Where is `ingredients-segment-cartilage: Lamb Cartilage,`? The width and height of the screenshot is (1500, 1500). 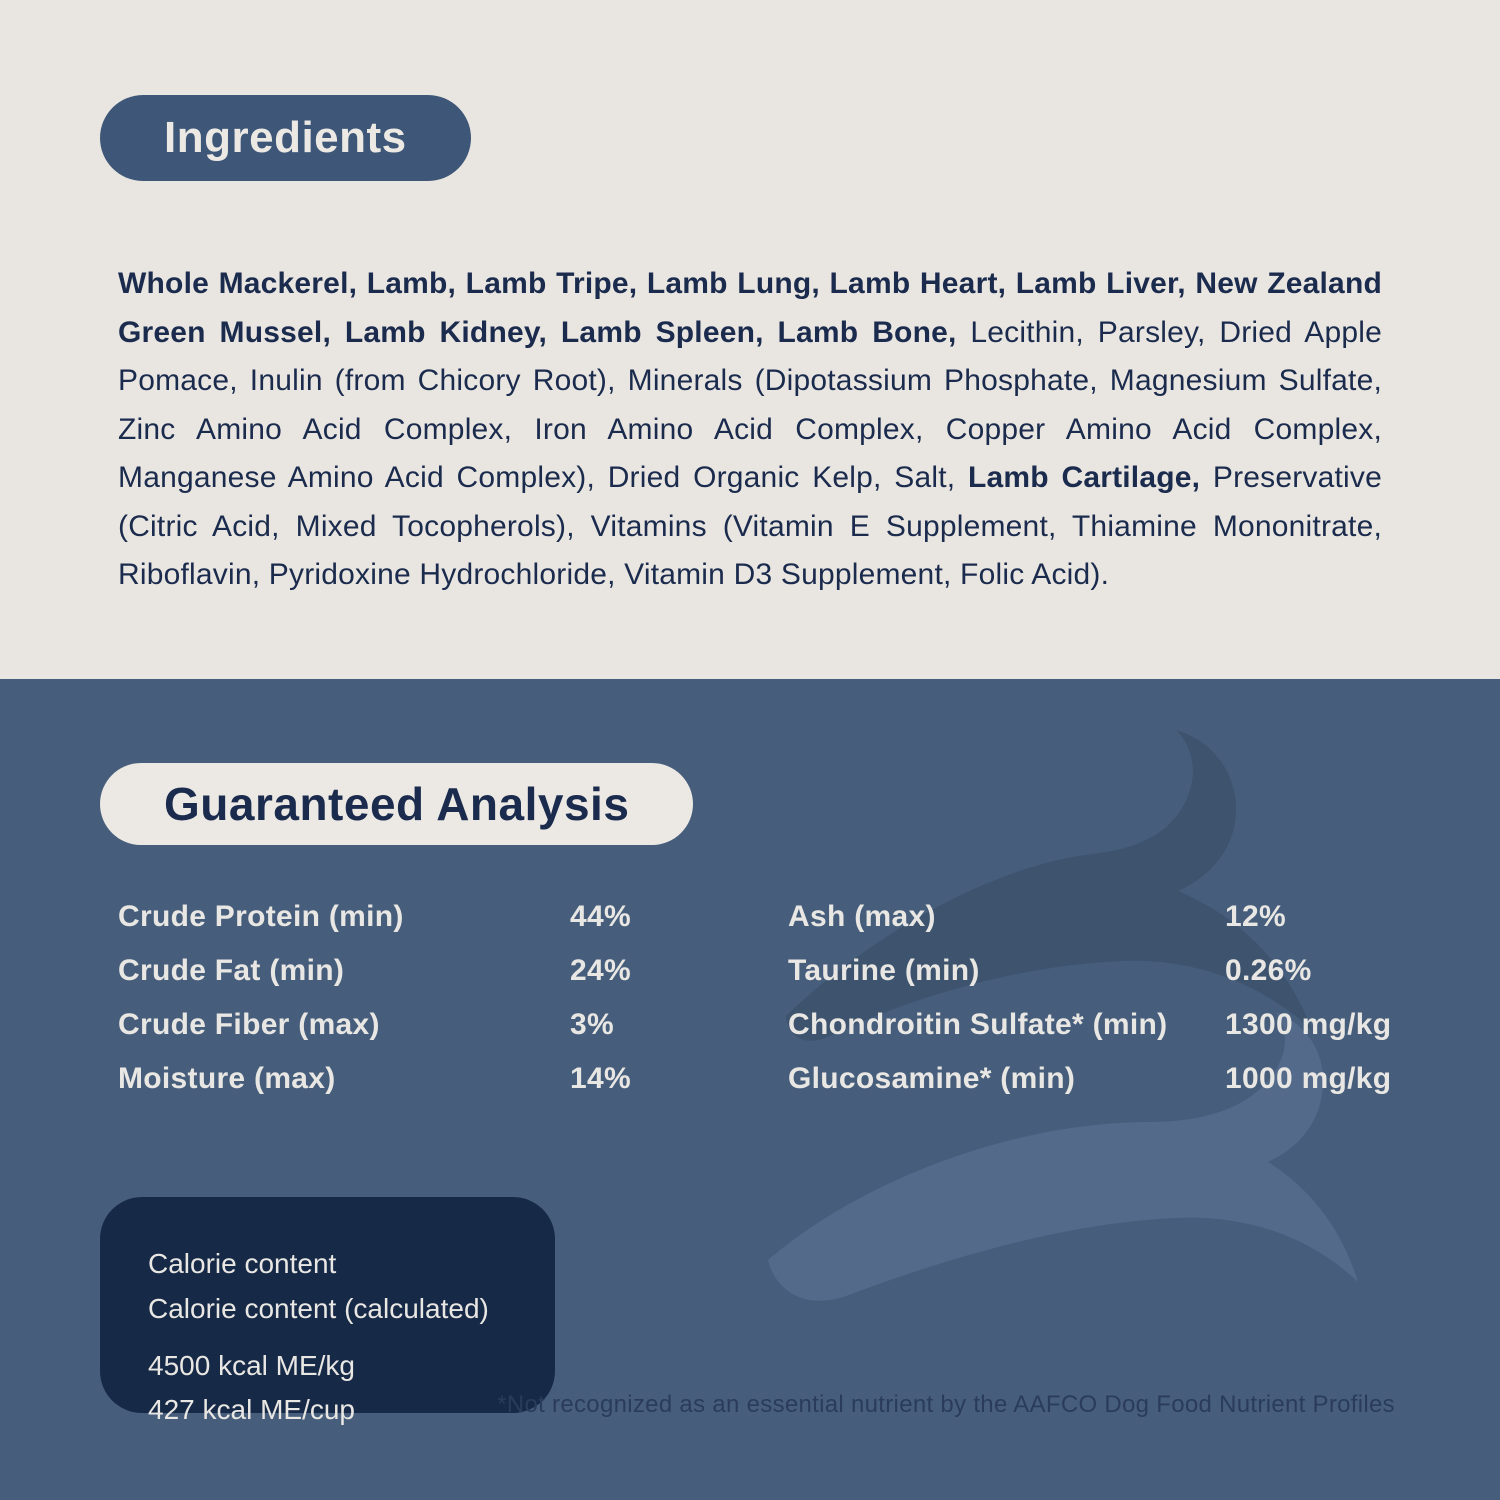 ingredients-segment-cartilage: Lamb Cartilage, is located at coordinates (1084, 477).